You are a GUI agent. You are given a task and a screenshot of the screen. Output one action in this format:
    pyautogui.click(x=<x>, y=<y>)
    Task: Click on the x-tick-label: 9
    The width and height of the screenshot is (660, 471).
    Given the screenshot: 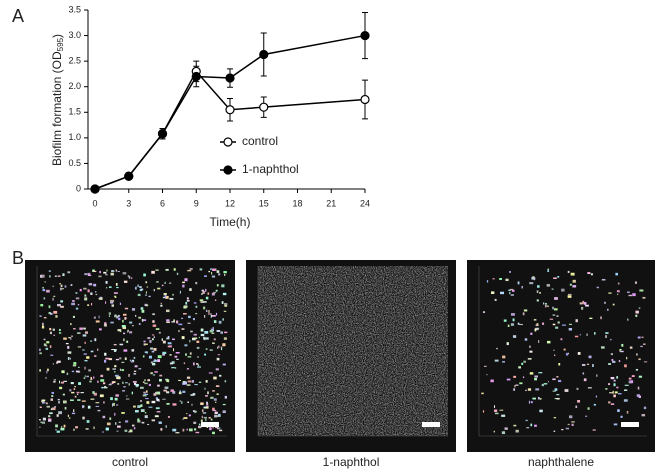 What is the action you would take?
    pyautogui.click(x=196, y=203)
    